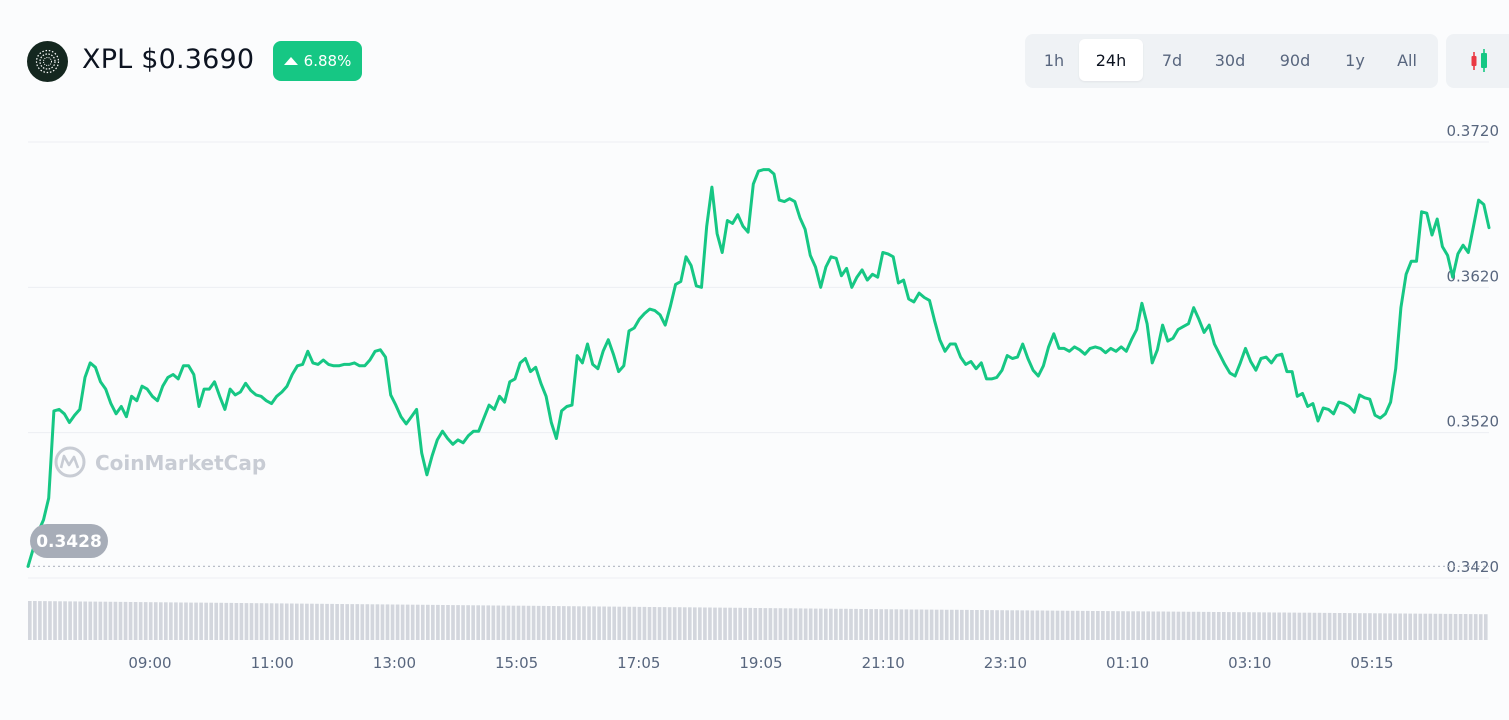 The height and width of the screenshot is (720, 1509). What do you see at coordinates (327, 61) in the screenshot?
I see `price-change-value: 6.88%` at bounding box center [327, 61].